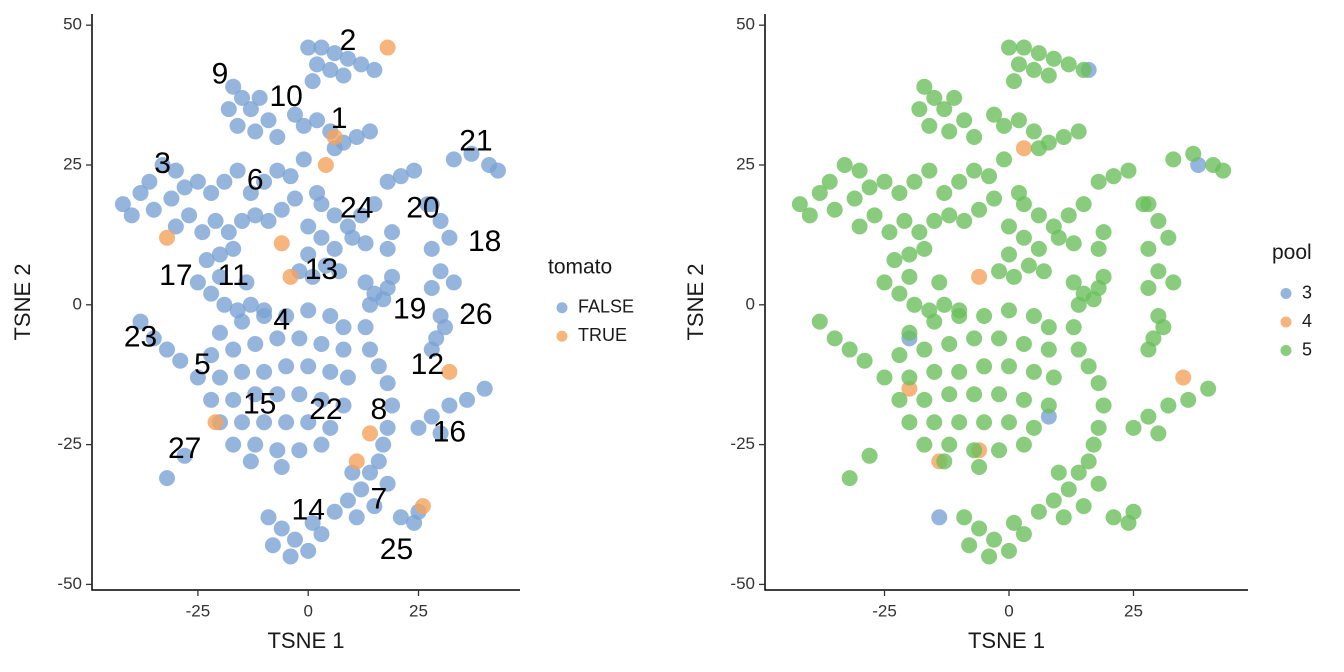 This screenshot has height=672, width=1344. Describe the element at coordinates (356, 208) in the screenshot. I see `cluster-label: 24` at that location.